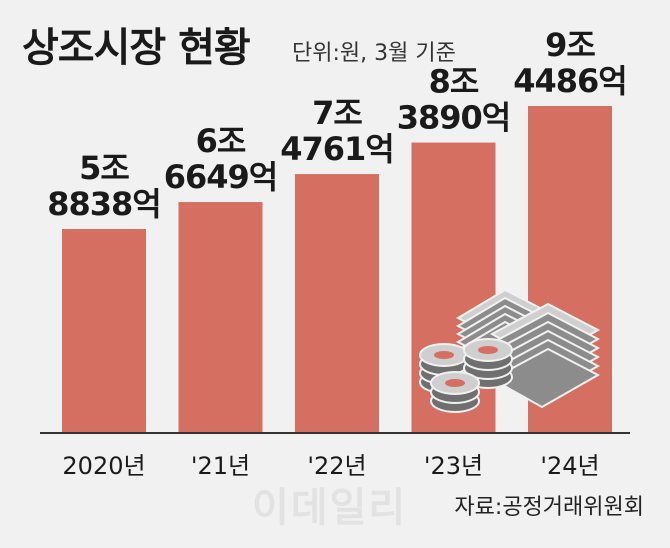  I want to click on page-title: 상조시장 현황, so click(136, 48).